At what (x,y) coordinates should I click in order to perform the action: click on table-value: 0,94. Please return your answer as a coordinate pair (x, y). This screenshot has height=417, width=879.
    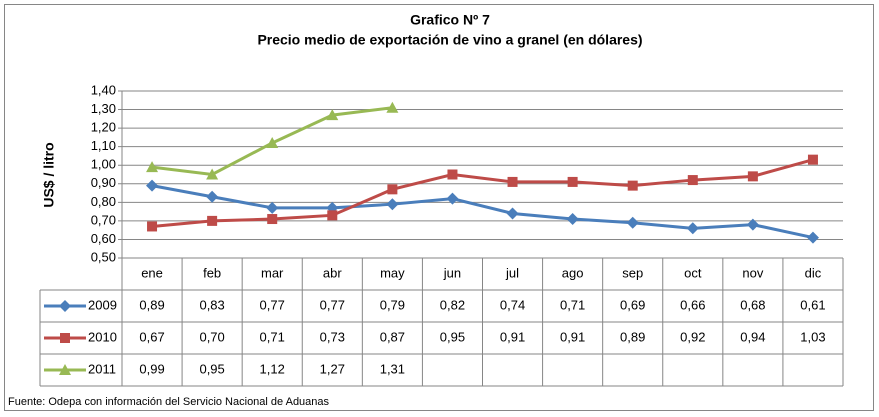
    Looking at the image, I should click on (752, 336).